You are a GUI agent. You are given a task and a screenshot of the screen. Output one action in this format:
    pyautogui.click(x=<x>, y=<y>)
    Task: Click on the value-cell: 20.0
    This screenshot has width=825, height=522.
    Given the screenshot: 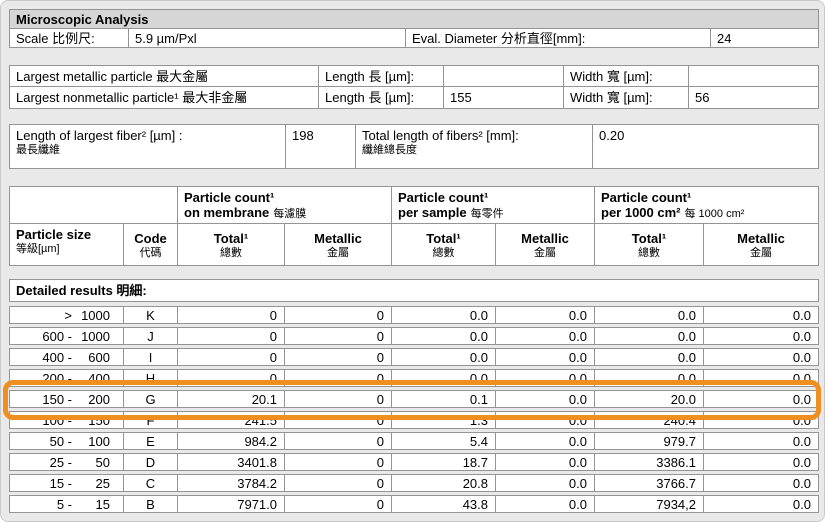 What is the action you would take?
    pyautogui.click(x=649, y=399)
    